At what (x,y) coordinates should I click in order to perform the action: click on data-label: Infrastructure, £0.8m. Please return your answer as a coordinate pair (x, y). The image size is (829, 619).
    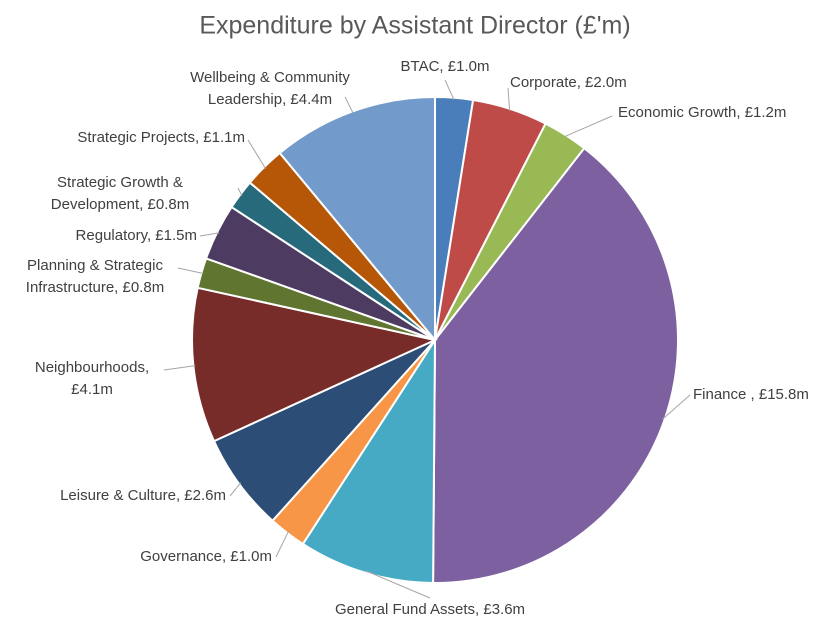
    Looking at the image, I should click on (95, 287).